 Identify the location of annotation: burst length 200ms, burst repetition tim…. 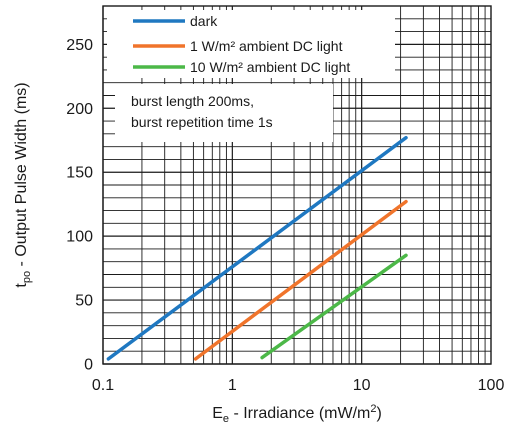
(224, 113).